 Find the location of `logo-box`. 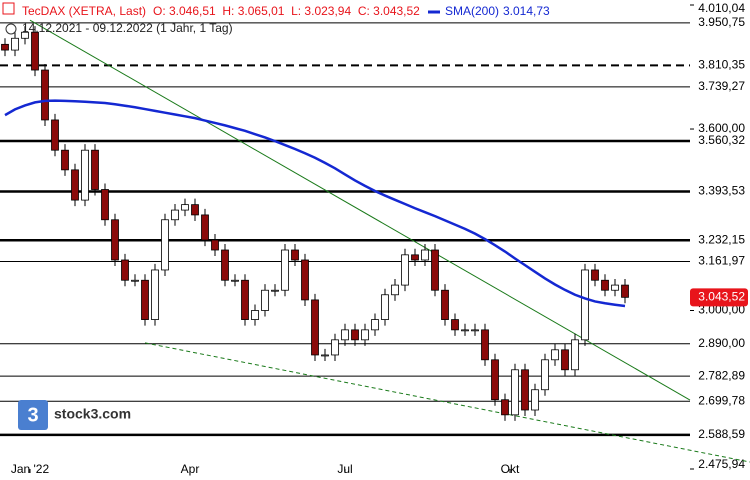

logo-box is located at coordinates (33, 415).